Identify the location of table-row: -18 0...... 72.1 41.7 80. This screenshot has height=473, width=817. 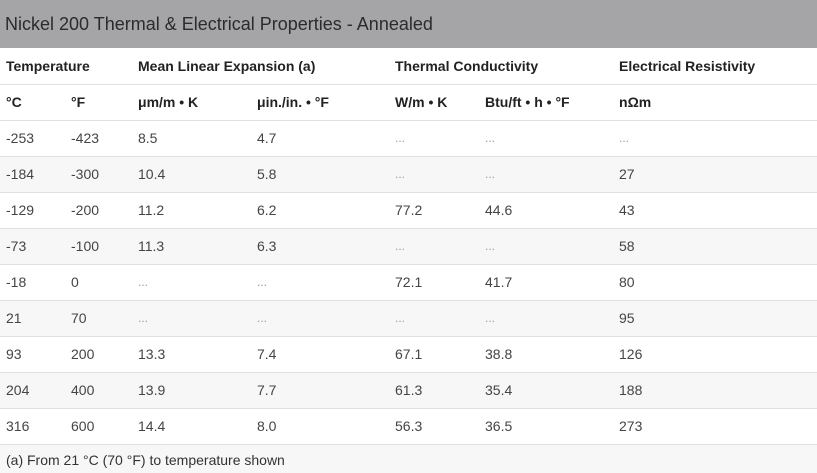
(408, 282).